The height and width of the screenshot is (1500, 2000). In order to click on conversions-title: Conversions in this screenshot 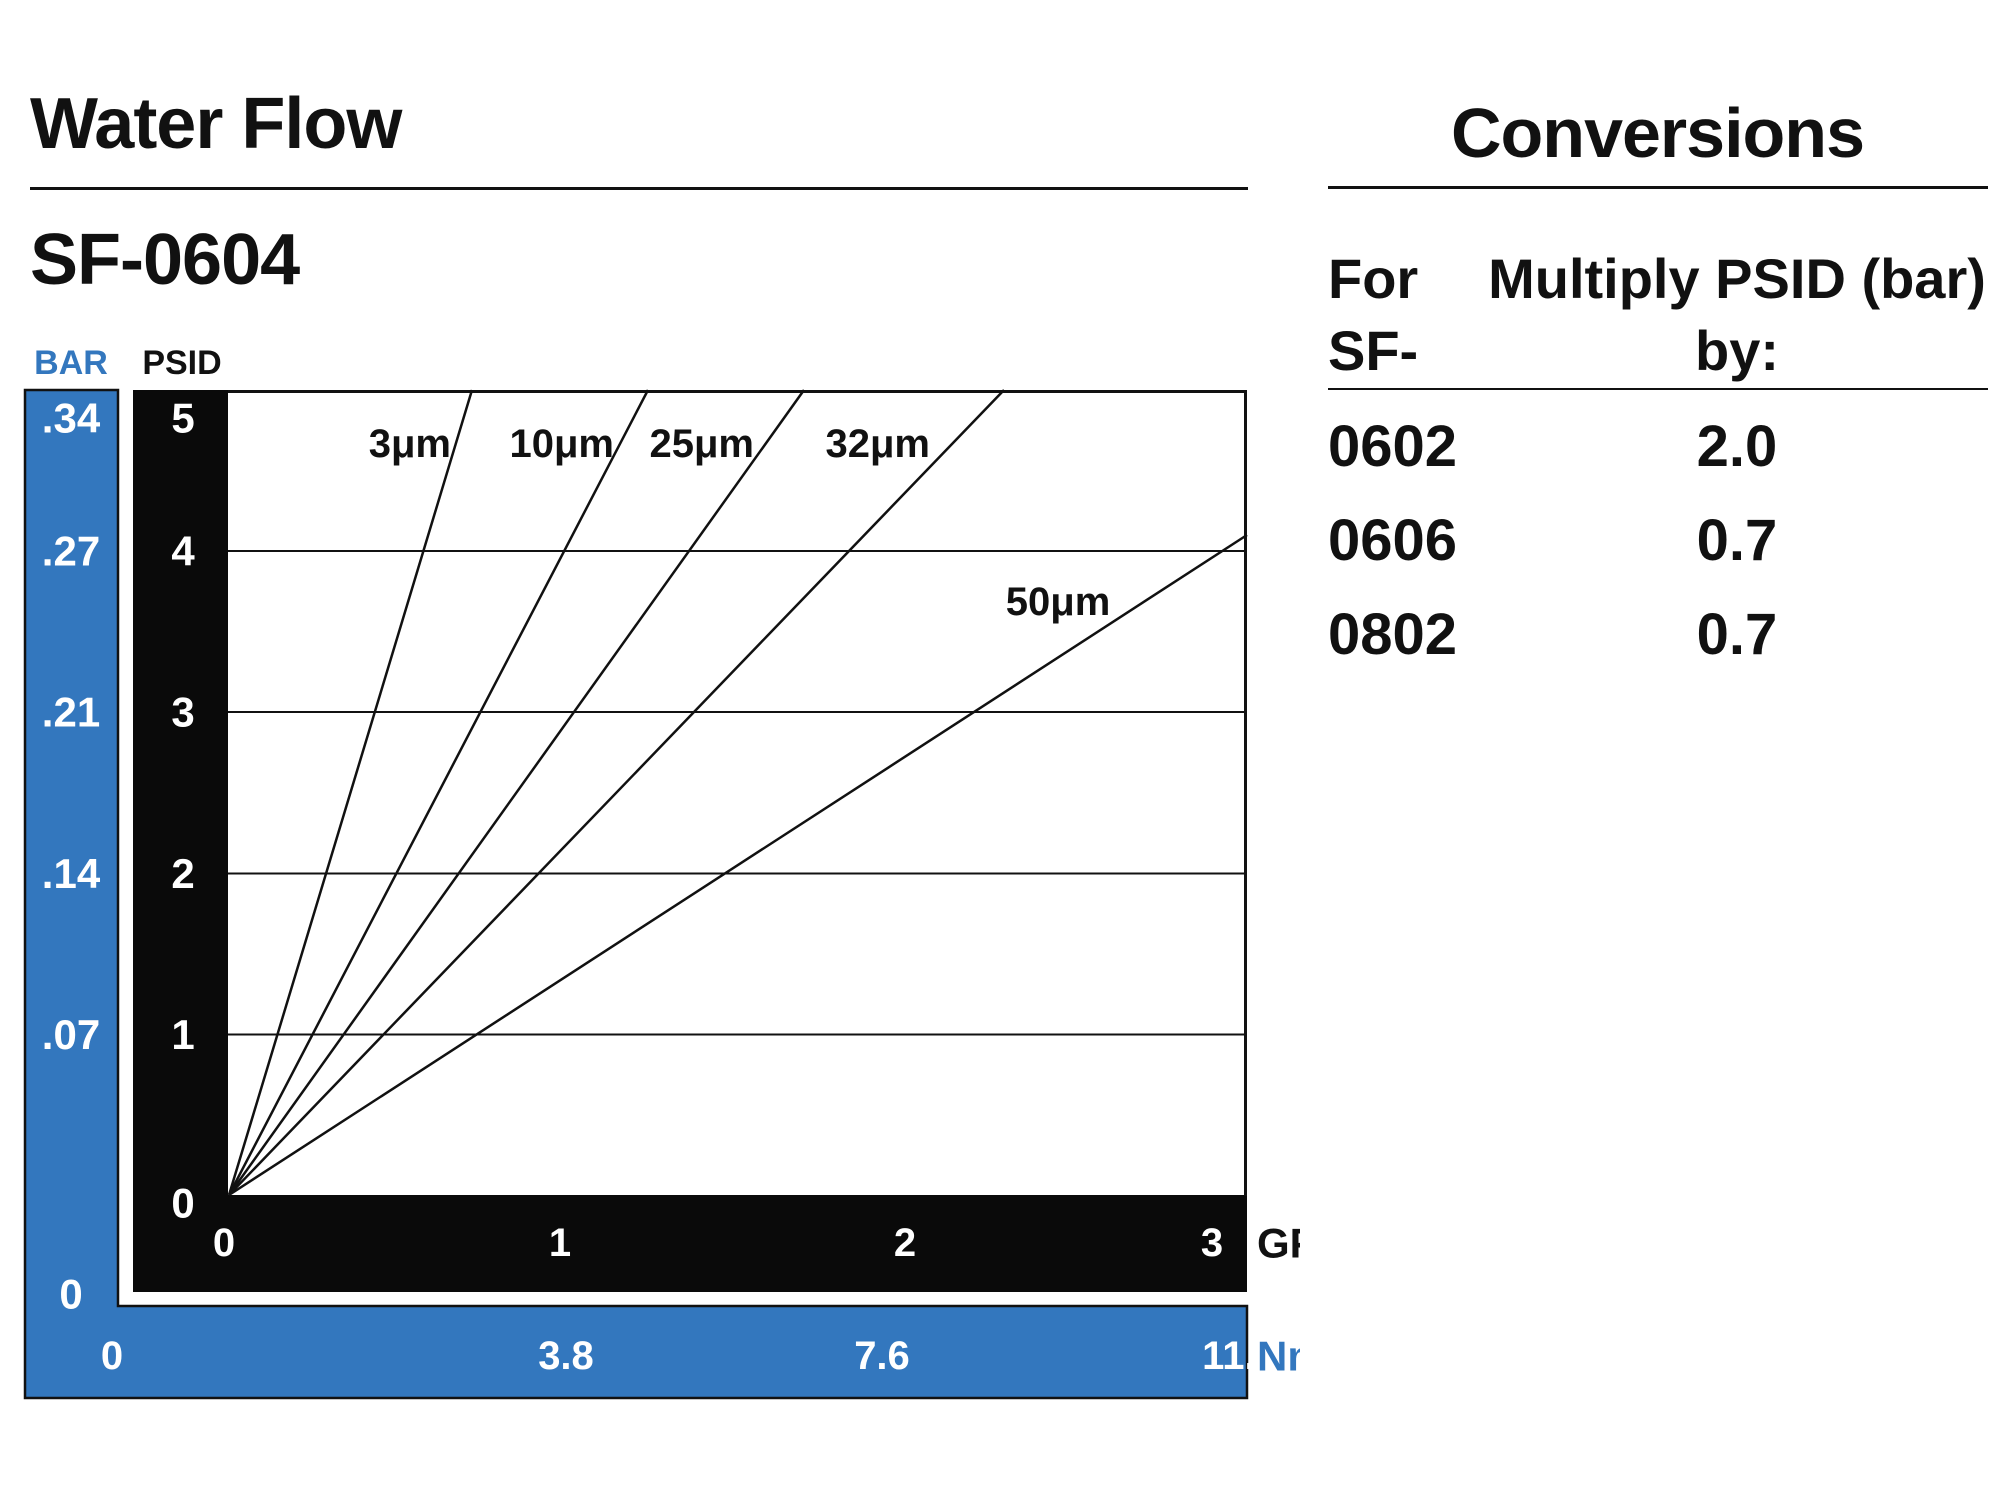, I will do `click(1658, 133)`.